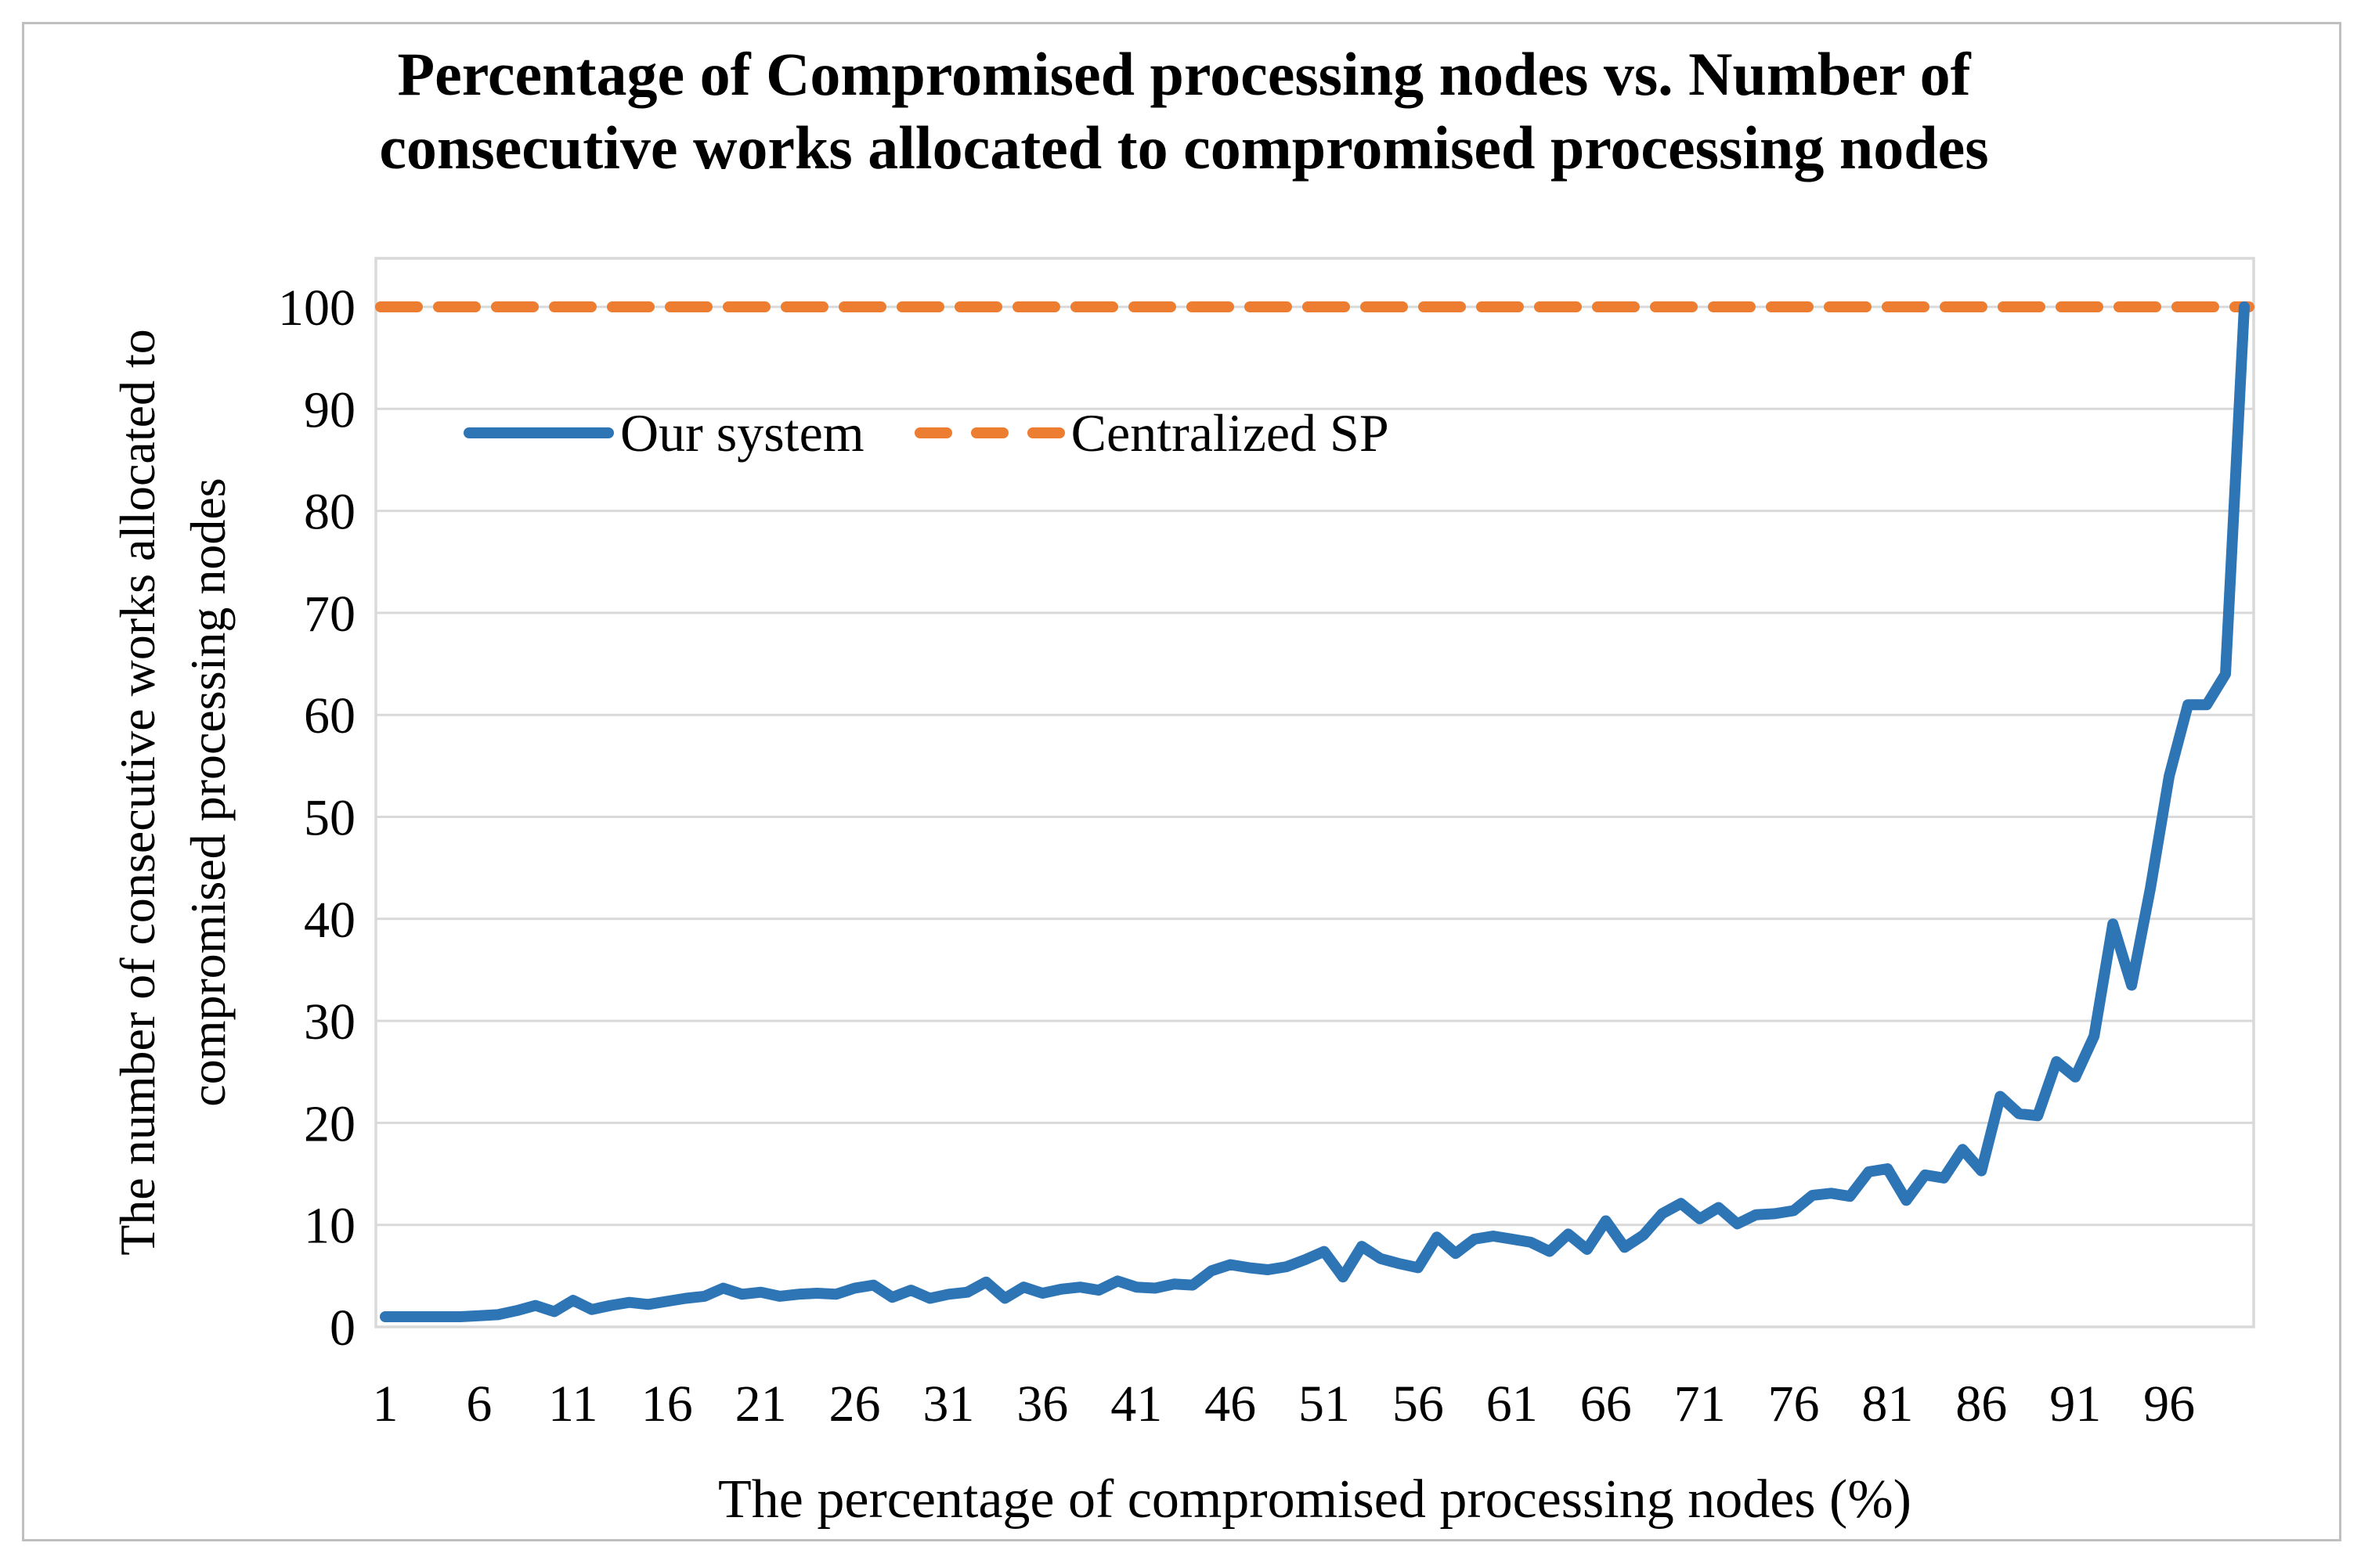 The width and height of the screenshot is (2368, 1568). What do you see at coordinates (2169, 1404) in the screenshot?
I see `x-tick-label: 96` at bounding box center [2169, 1404].